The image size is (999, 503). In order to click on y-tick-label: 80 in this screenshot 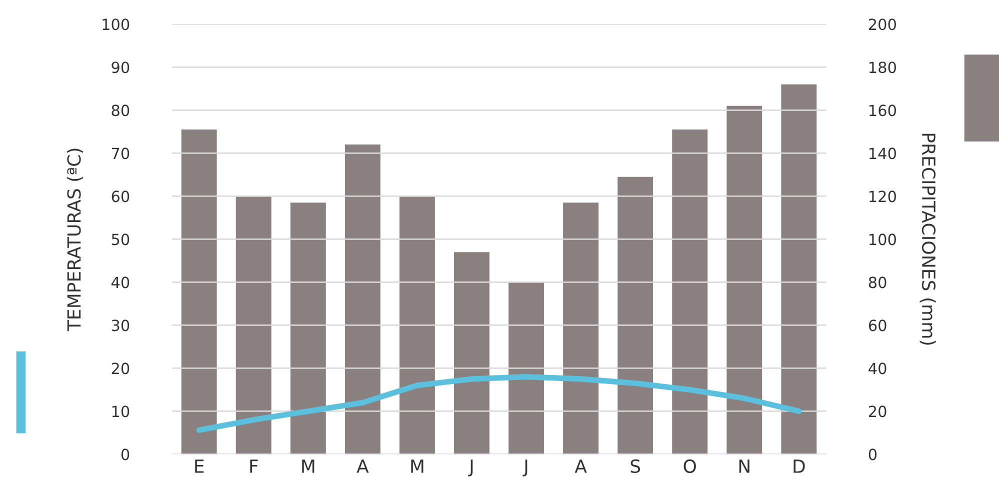, I will do `click(121, 110)`.